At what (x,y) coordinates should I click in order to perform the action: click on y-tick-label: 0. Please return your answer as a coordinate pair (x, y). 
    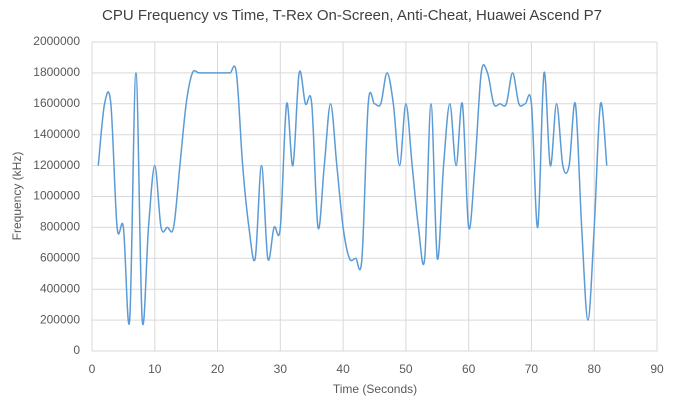
    Looking at the image, I should click on (76, 350).